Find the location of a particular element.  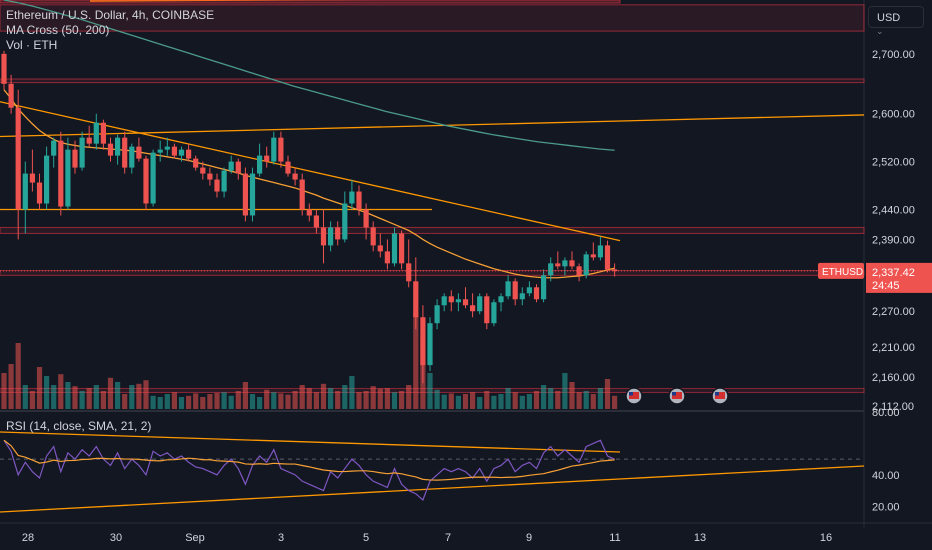

price-tick-label: 2,440.00 is located at coordinates (893, 210).